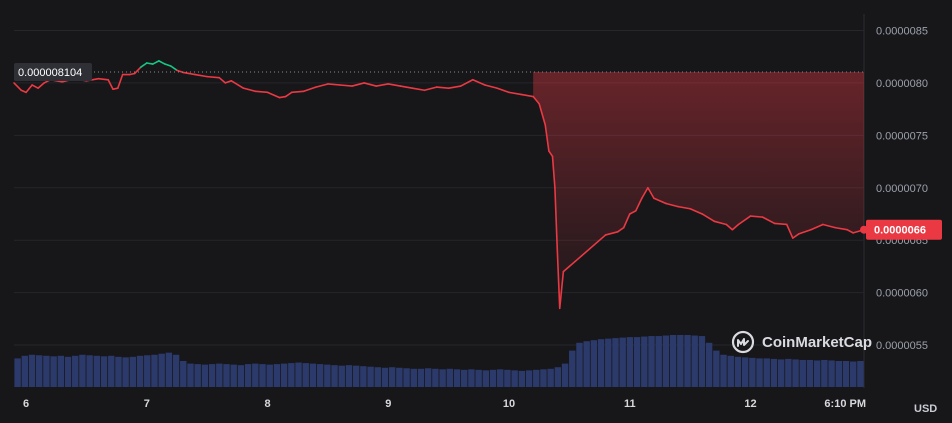 This screenshot has width=952, height=423. I want to click on y-tick-label: 0.0000060, so click(902, 294).